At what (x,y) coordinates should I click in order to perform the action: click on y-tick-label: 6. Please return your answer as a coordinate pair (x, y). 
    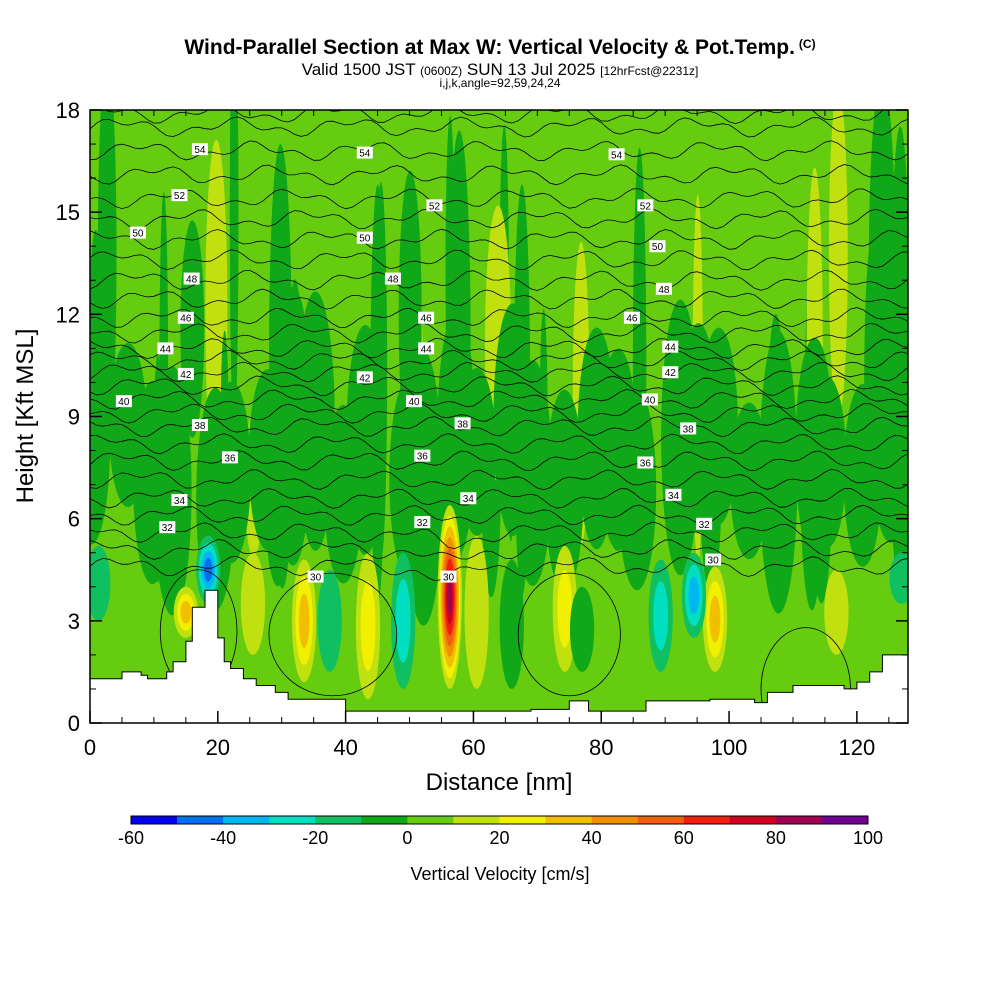
    Looking at the image, I should click on (74, 519).